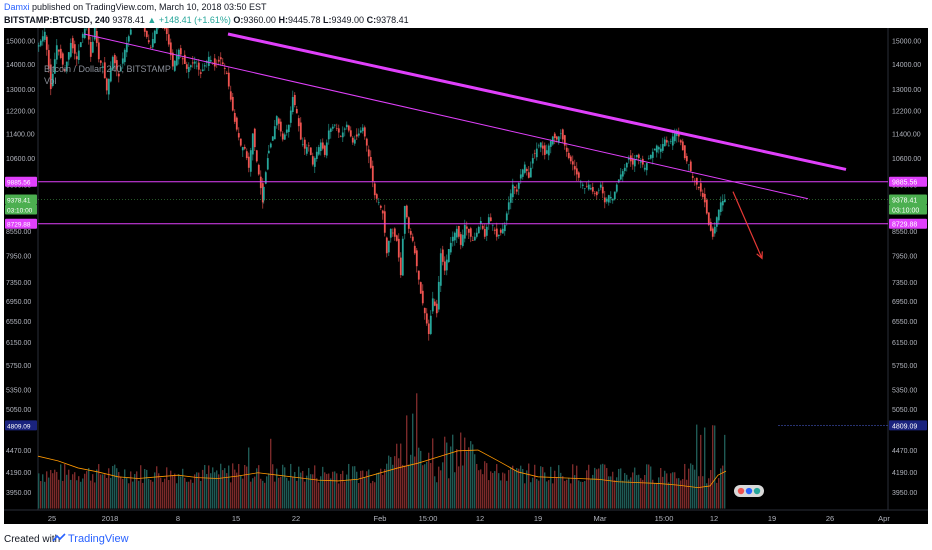 This screenshot has width=932, height=550. What do you see at coordinates (98, 539) in the screenshot?
I see `tradingview-brand-link: TradingView` at bounding box center [98, 539].